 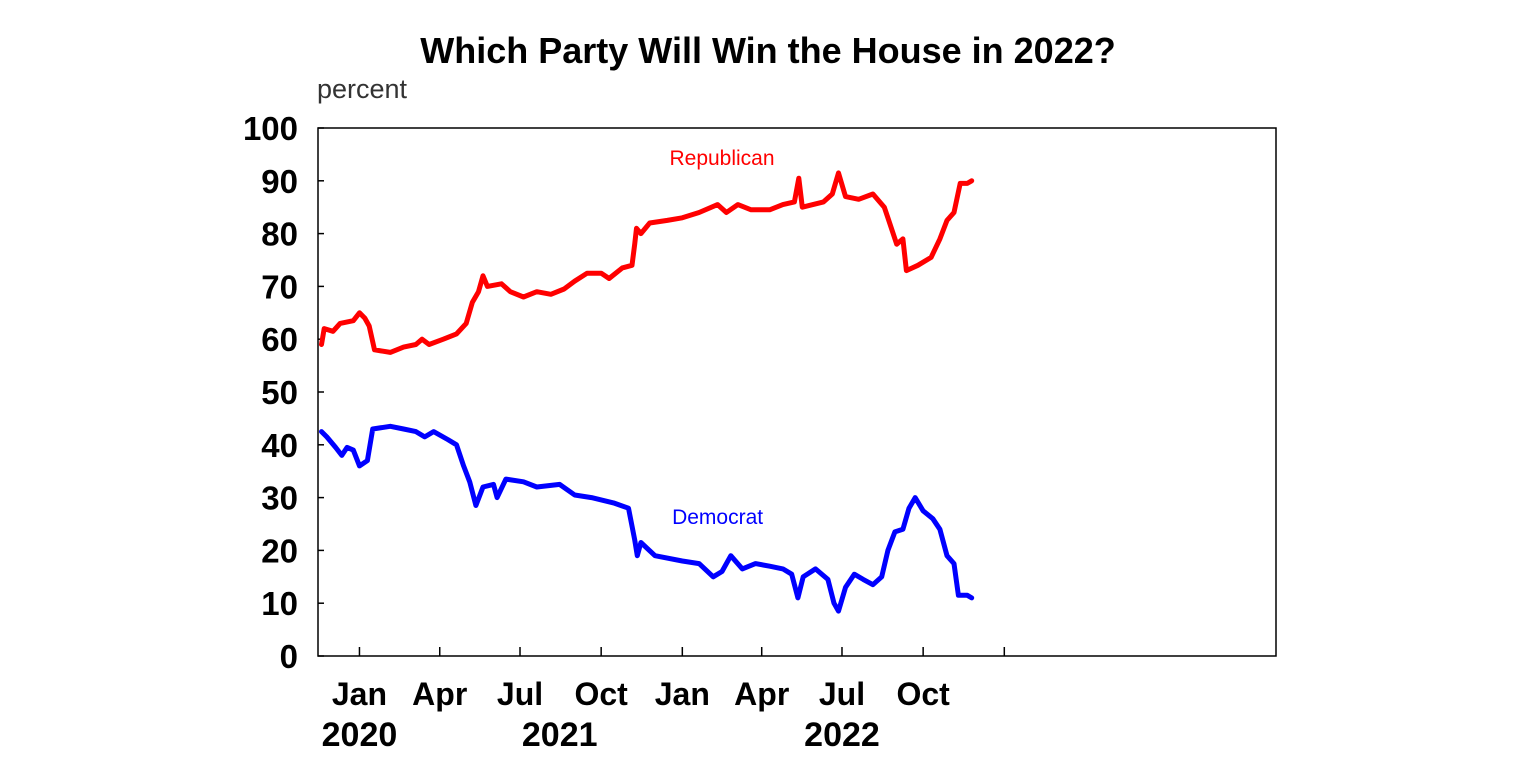 I want to click on series-label-republican: Republican, so click(x=721, y=158).